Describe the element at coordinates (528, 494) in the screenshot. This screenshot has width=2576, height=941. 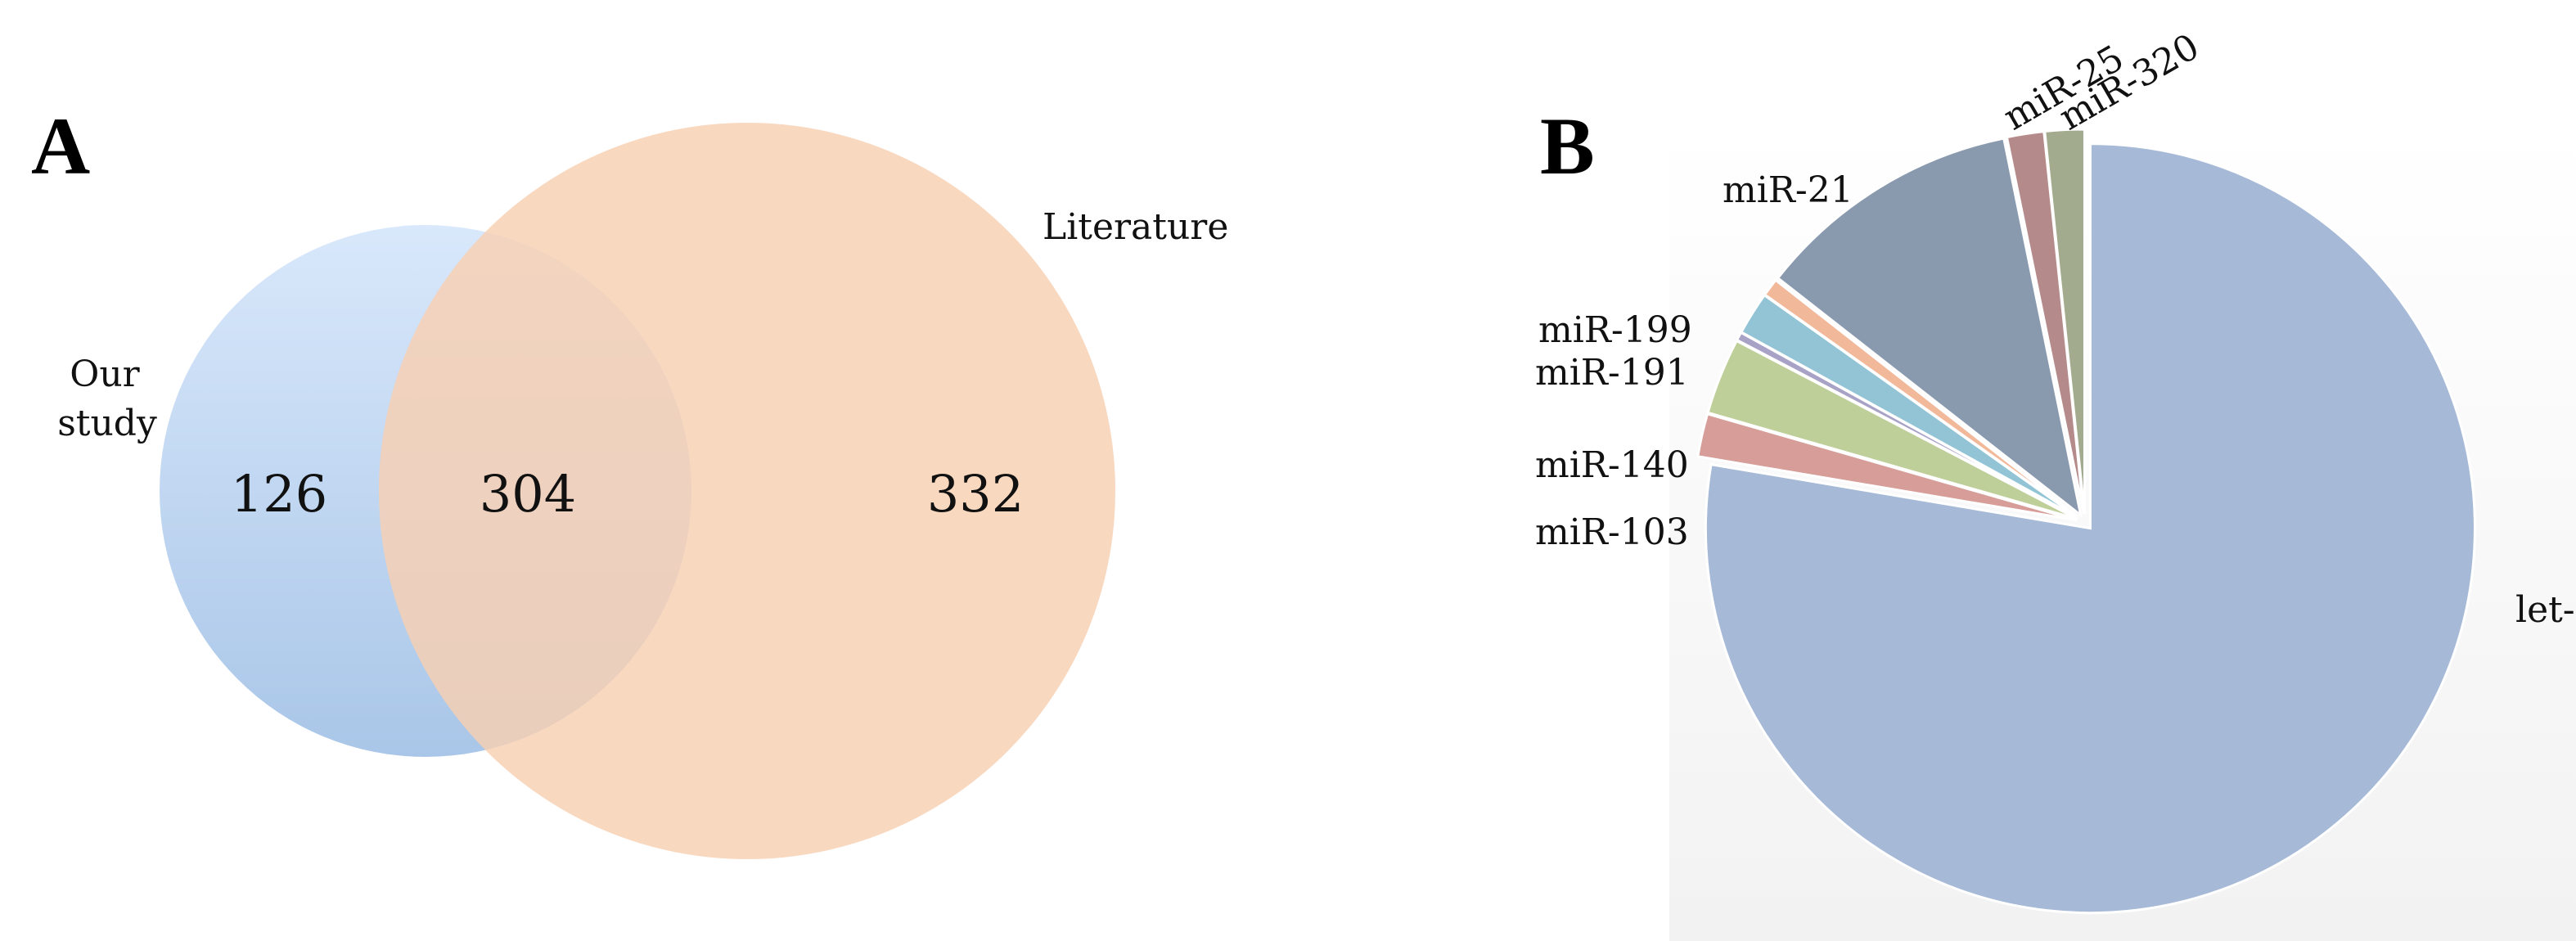
I see `count-intersection: 304` at that location.